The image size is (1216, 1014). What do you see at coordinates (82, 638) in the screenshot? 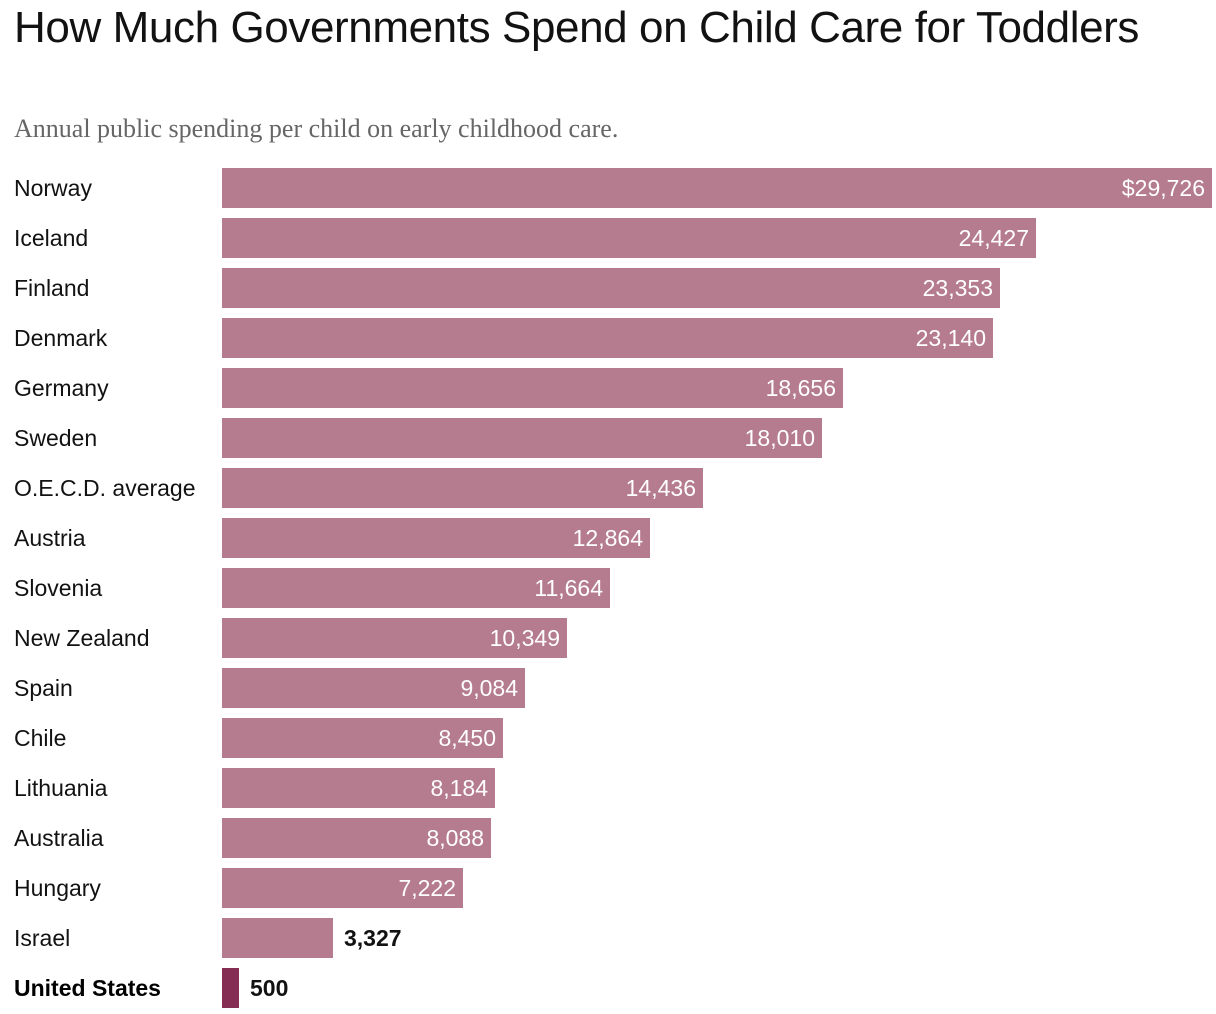
I see `category-label: New Zealand` at bounding box center [82, 638].